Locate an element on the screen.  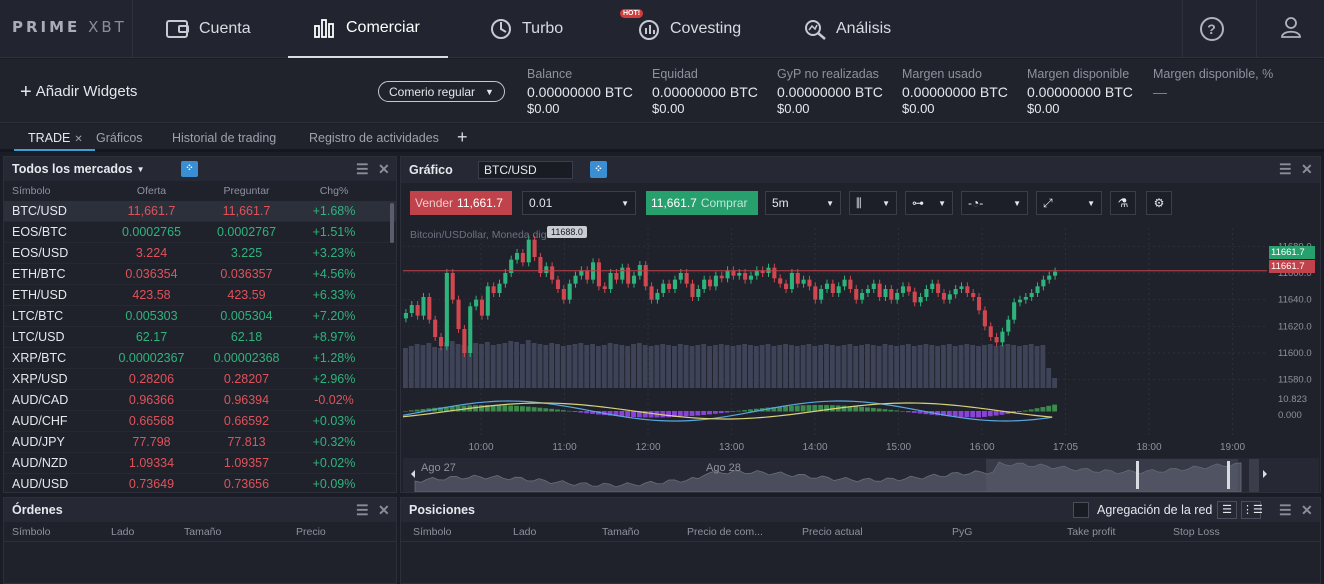
quantity-select: 0.01 ▼ is located at coordinates (579, 203).